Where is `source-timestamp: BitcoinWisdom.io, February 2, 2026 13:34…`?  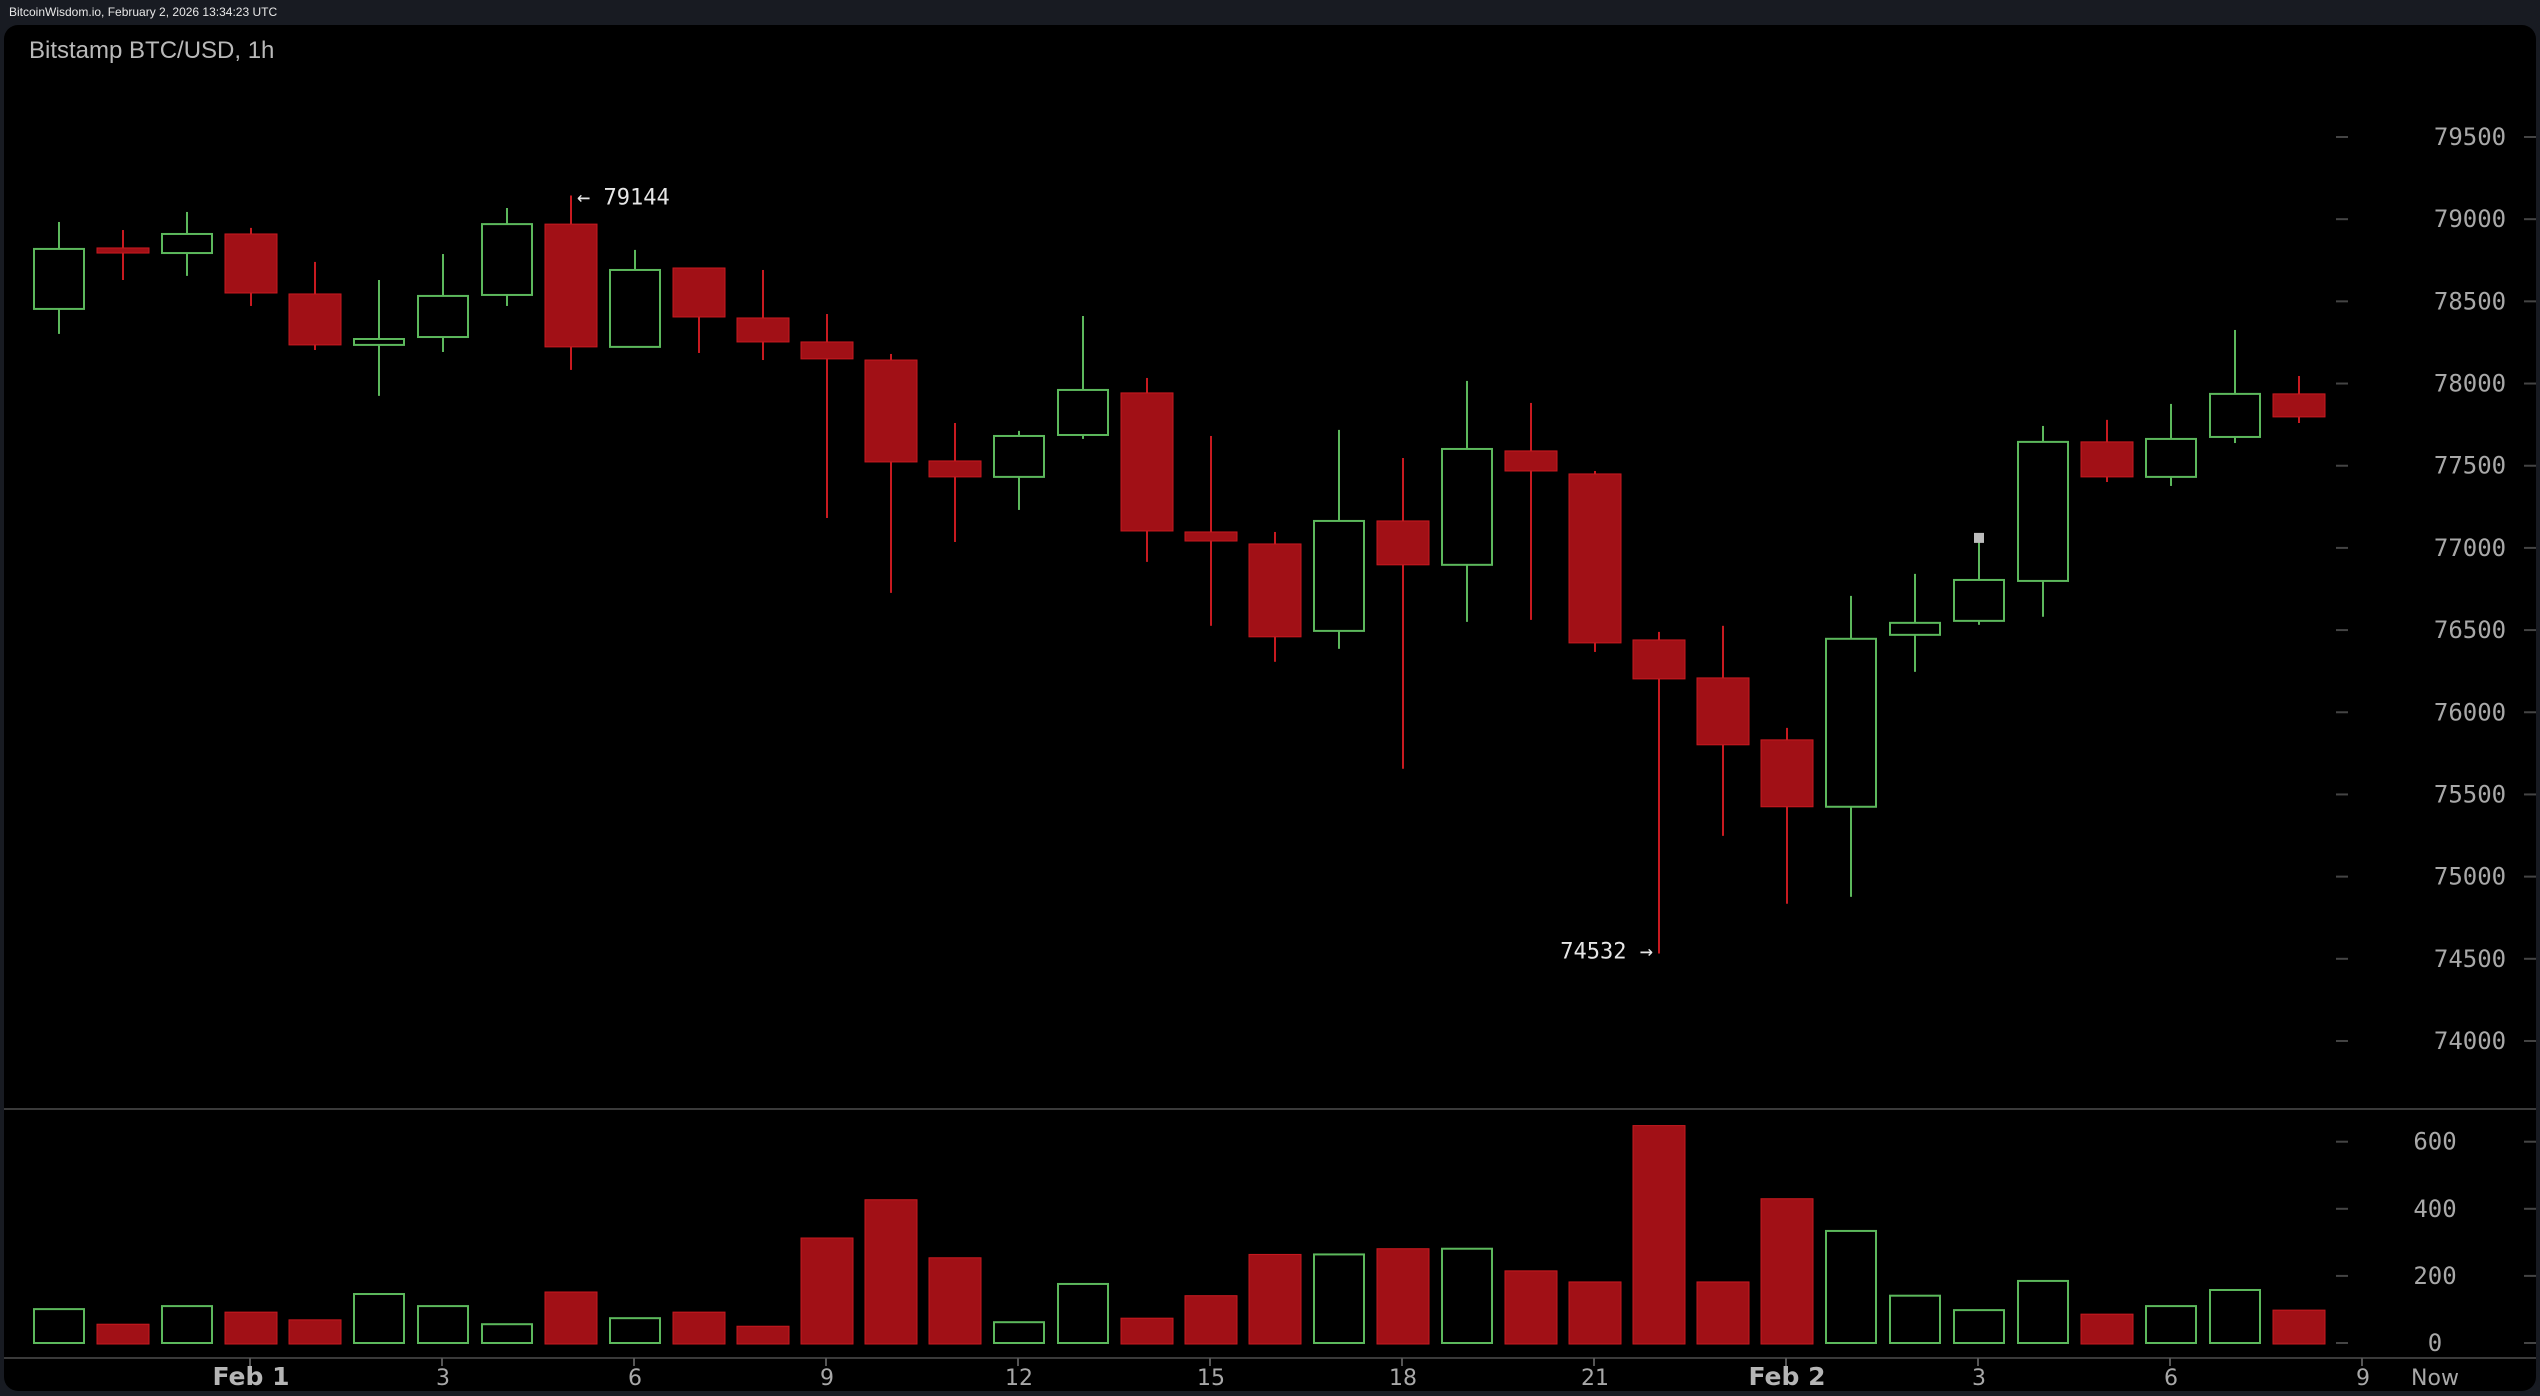
source-timestamp: BitcoinWisdom.io, February 2, 2026 13:34… is located at coordinates (143, 12).